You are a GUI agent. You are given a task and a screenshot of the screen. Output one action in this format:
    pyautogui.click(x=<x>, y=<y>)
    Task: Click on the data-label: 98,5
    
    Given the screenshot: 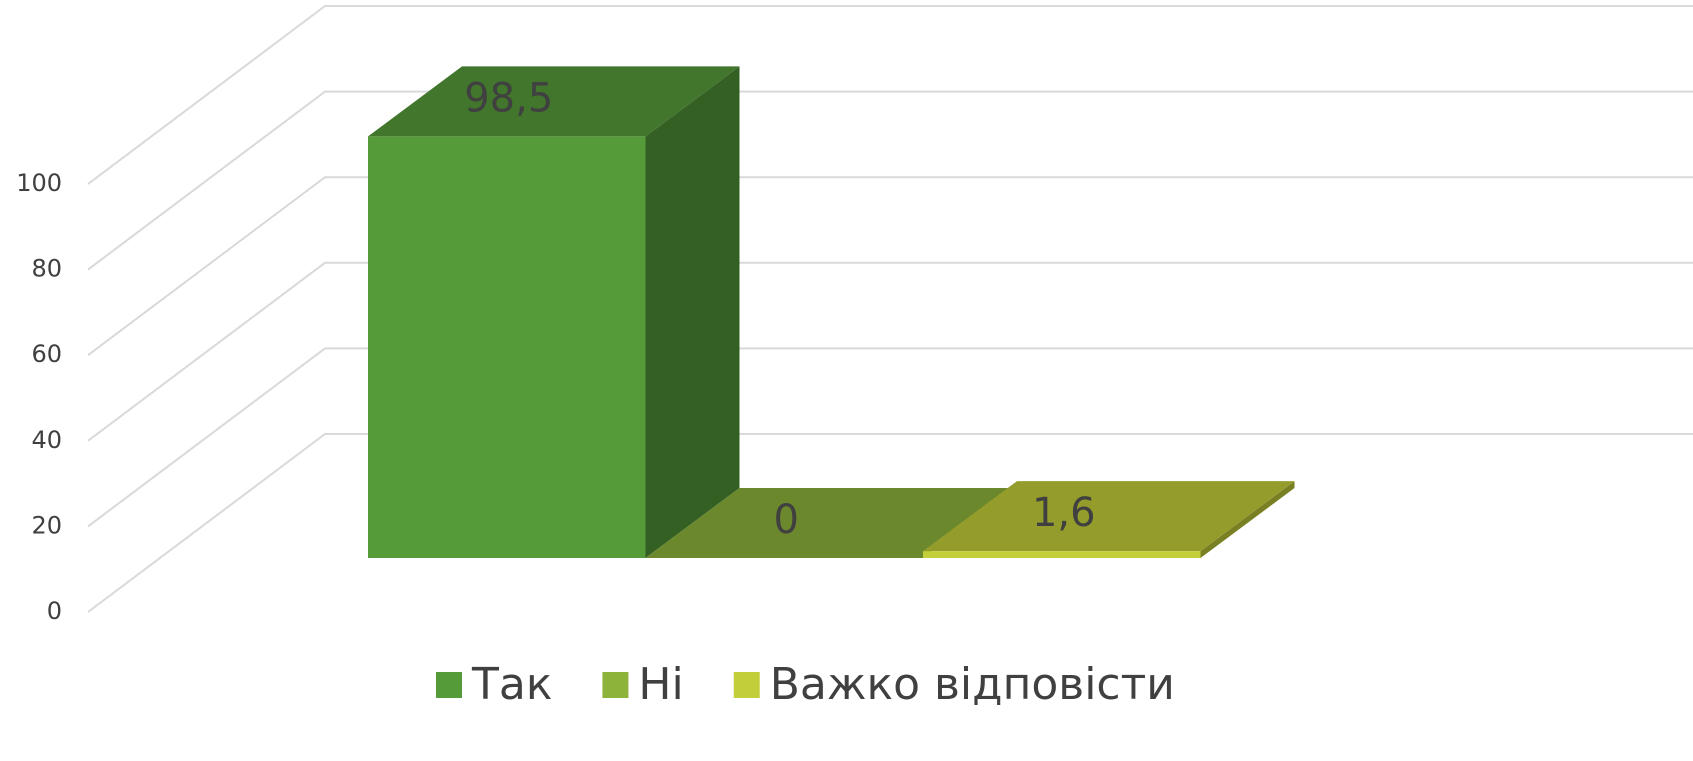 What is the action you would take?
    pyautogui.click(x=508, y=98)
    